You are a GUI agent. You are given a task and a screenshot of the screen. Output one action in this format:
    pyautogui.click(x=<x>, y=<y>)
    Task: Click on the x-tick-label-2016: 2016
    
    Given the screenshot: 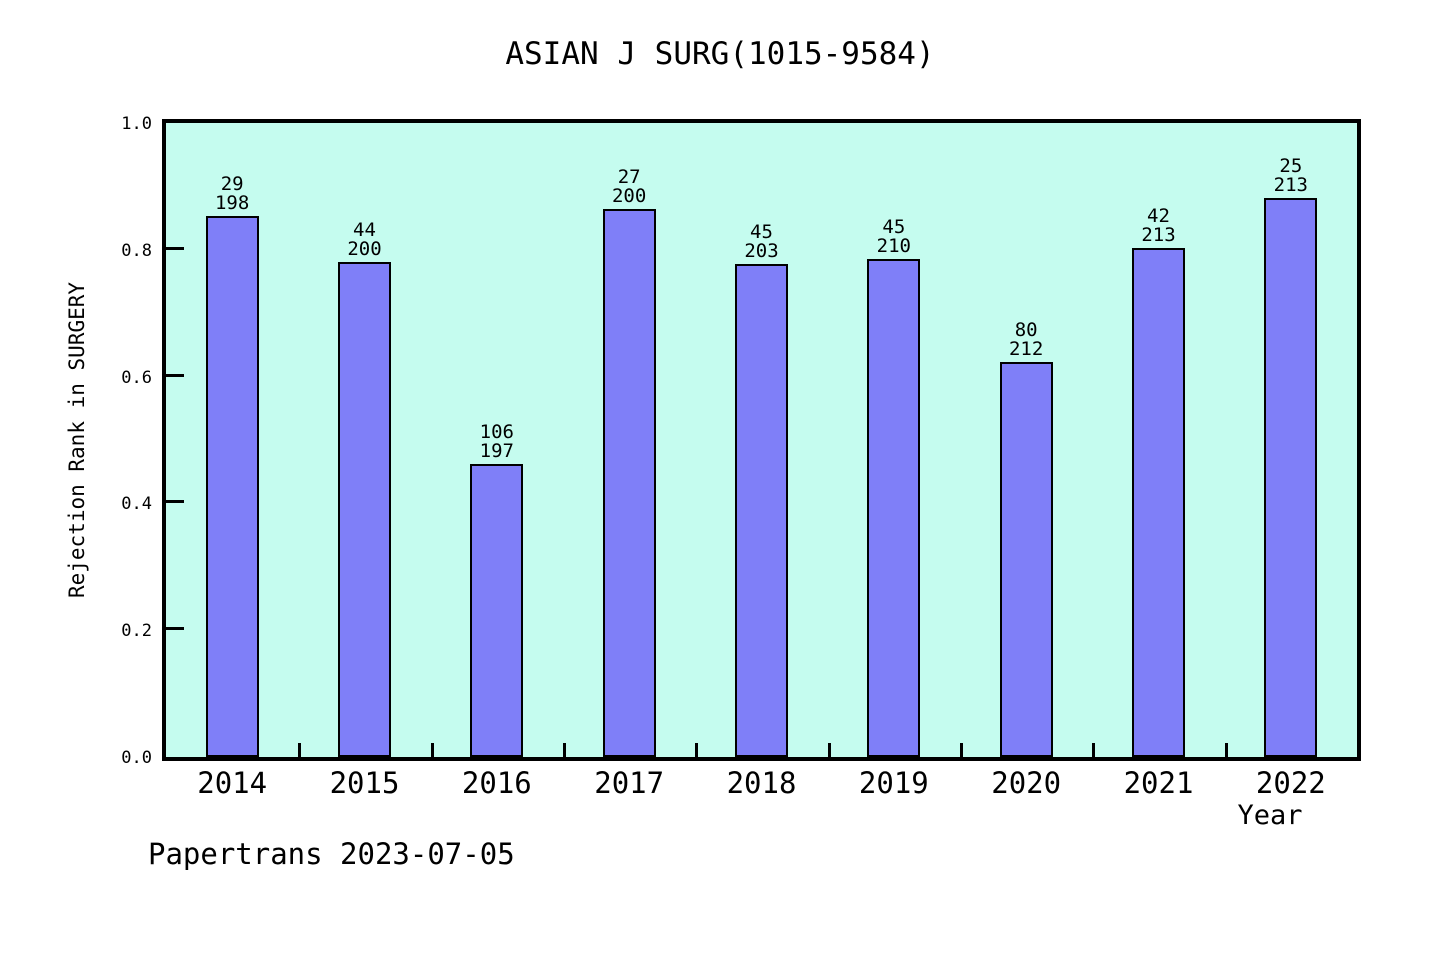 What is the action you would take?
    pyautogui.click(x=496, y=783)
    